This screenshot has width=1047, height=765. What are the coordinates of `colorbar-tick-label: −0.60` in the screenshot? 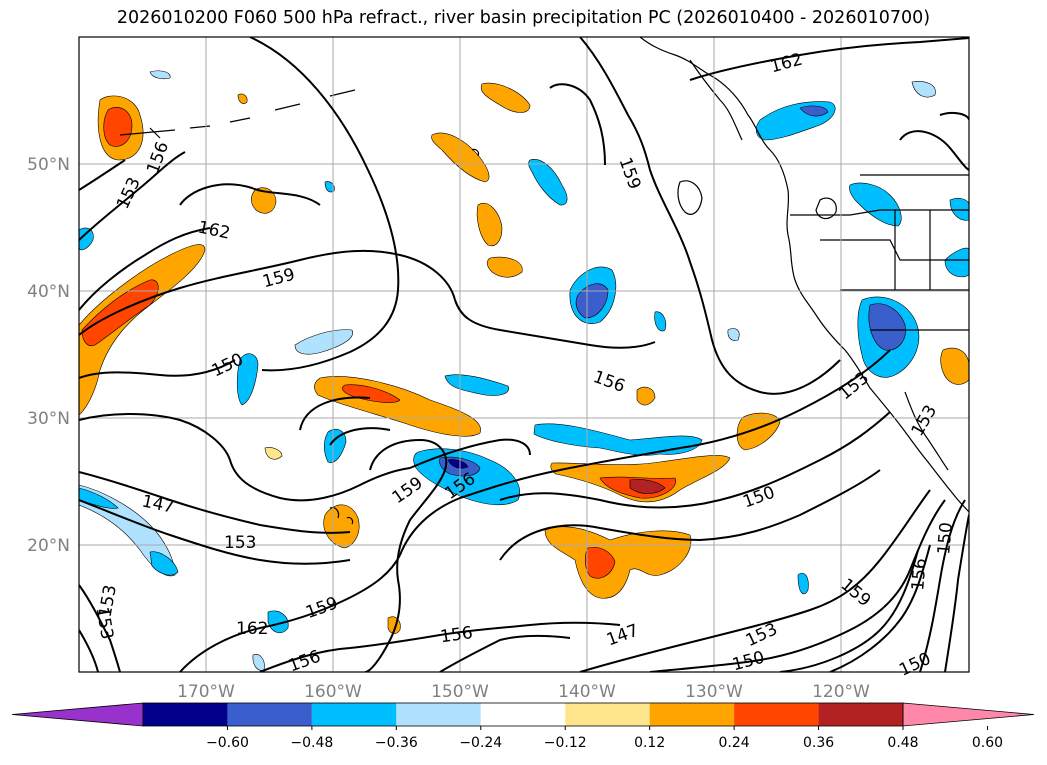 It's located at (227, 743).